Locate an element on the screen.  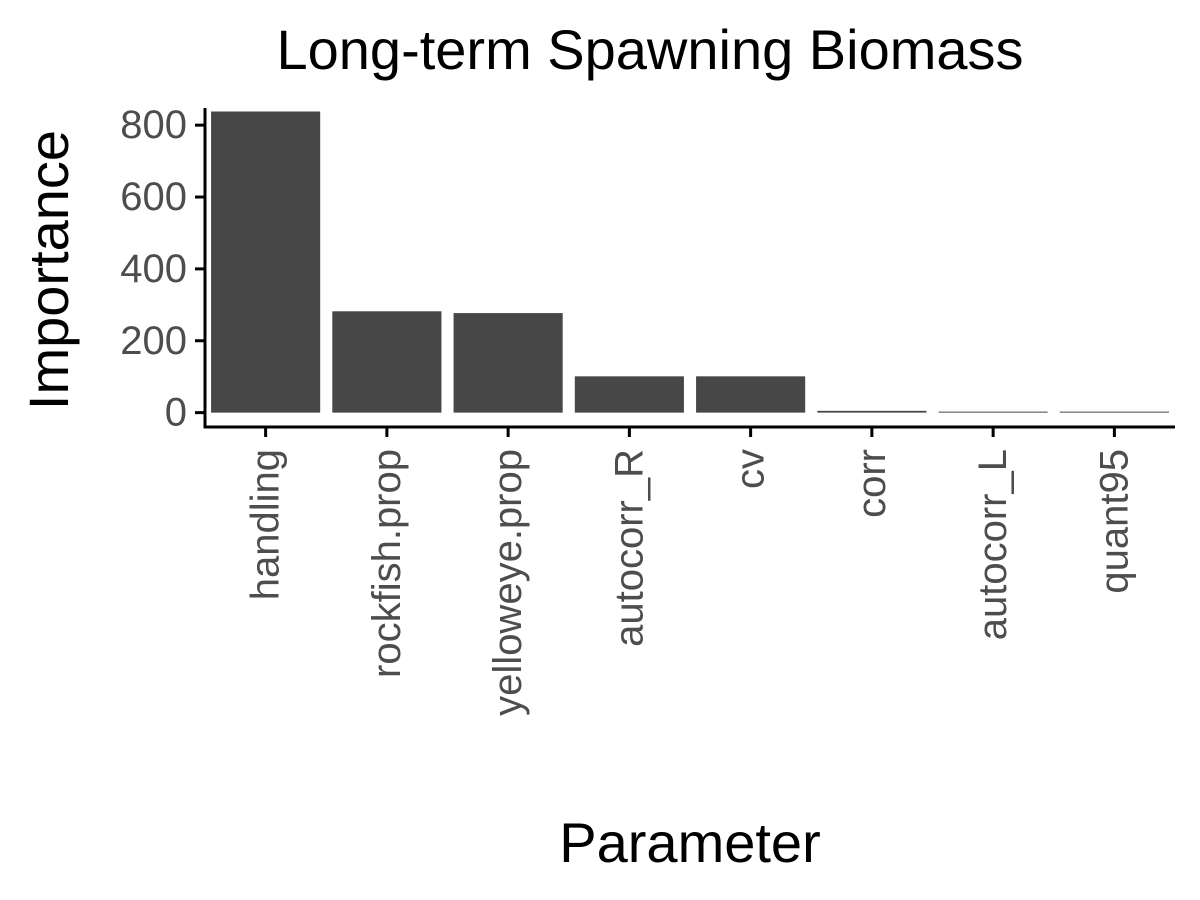
x-tick-label: quant95 is located at coordinates (1114, 521).